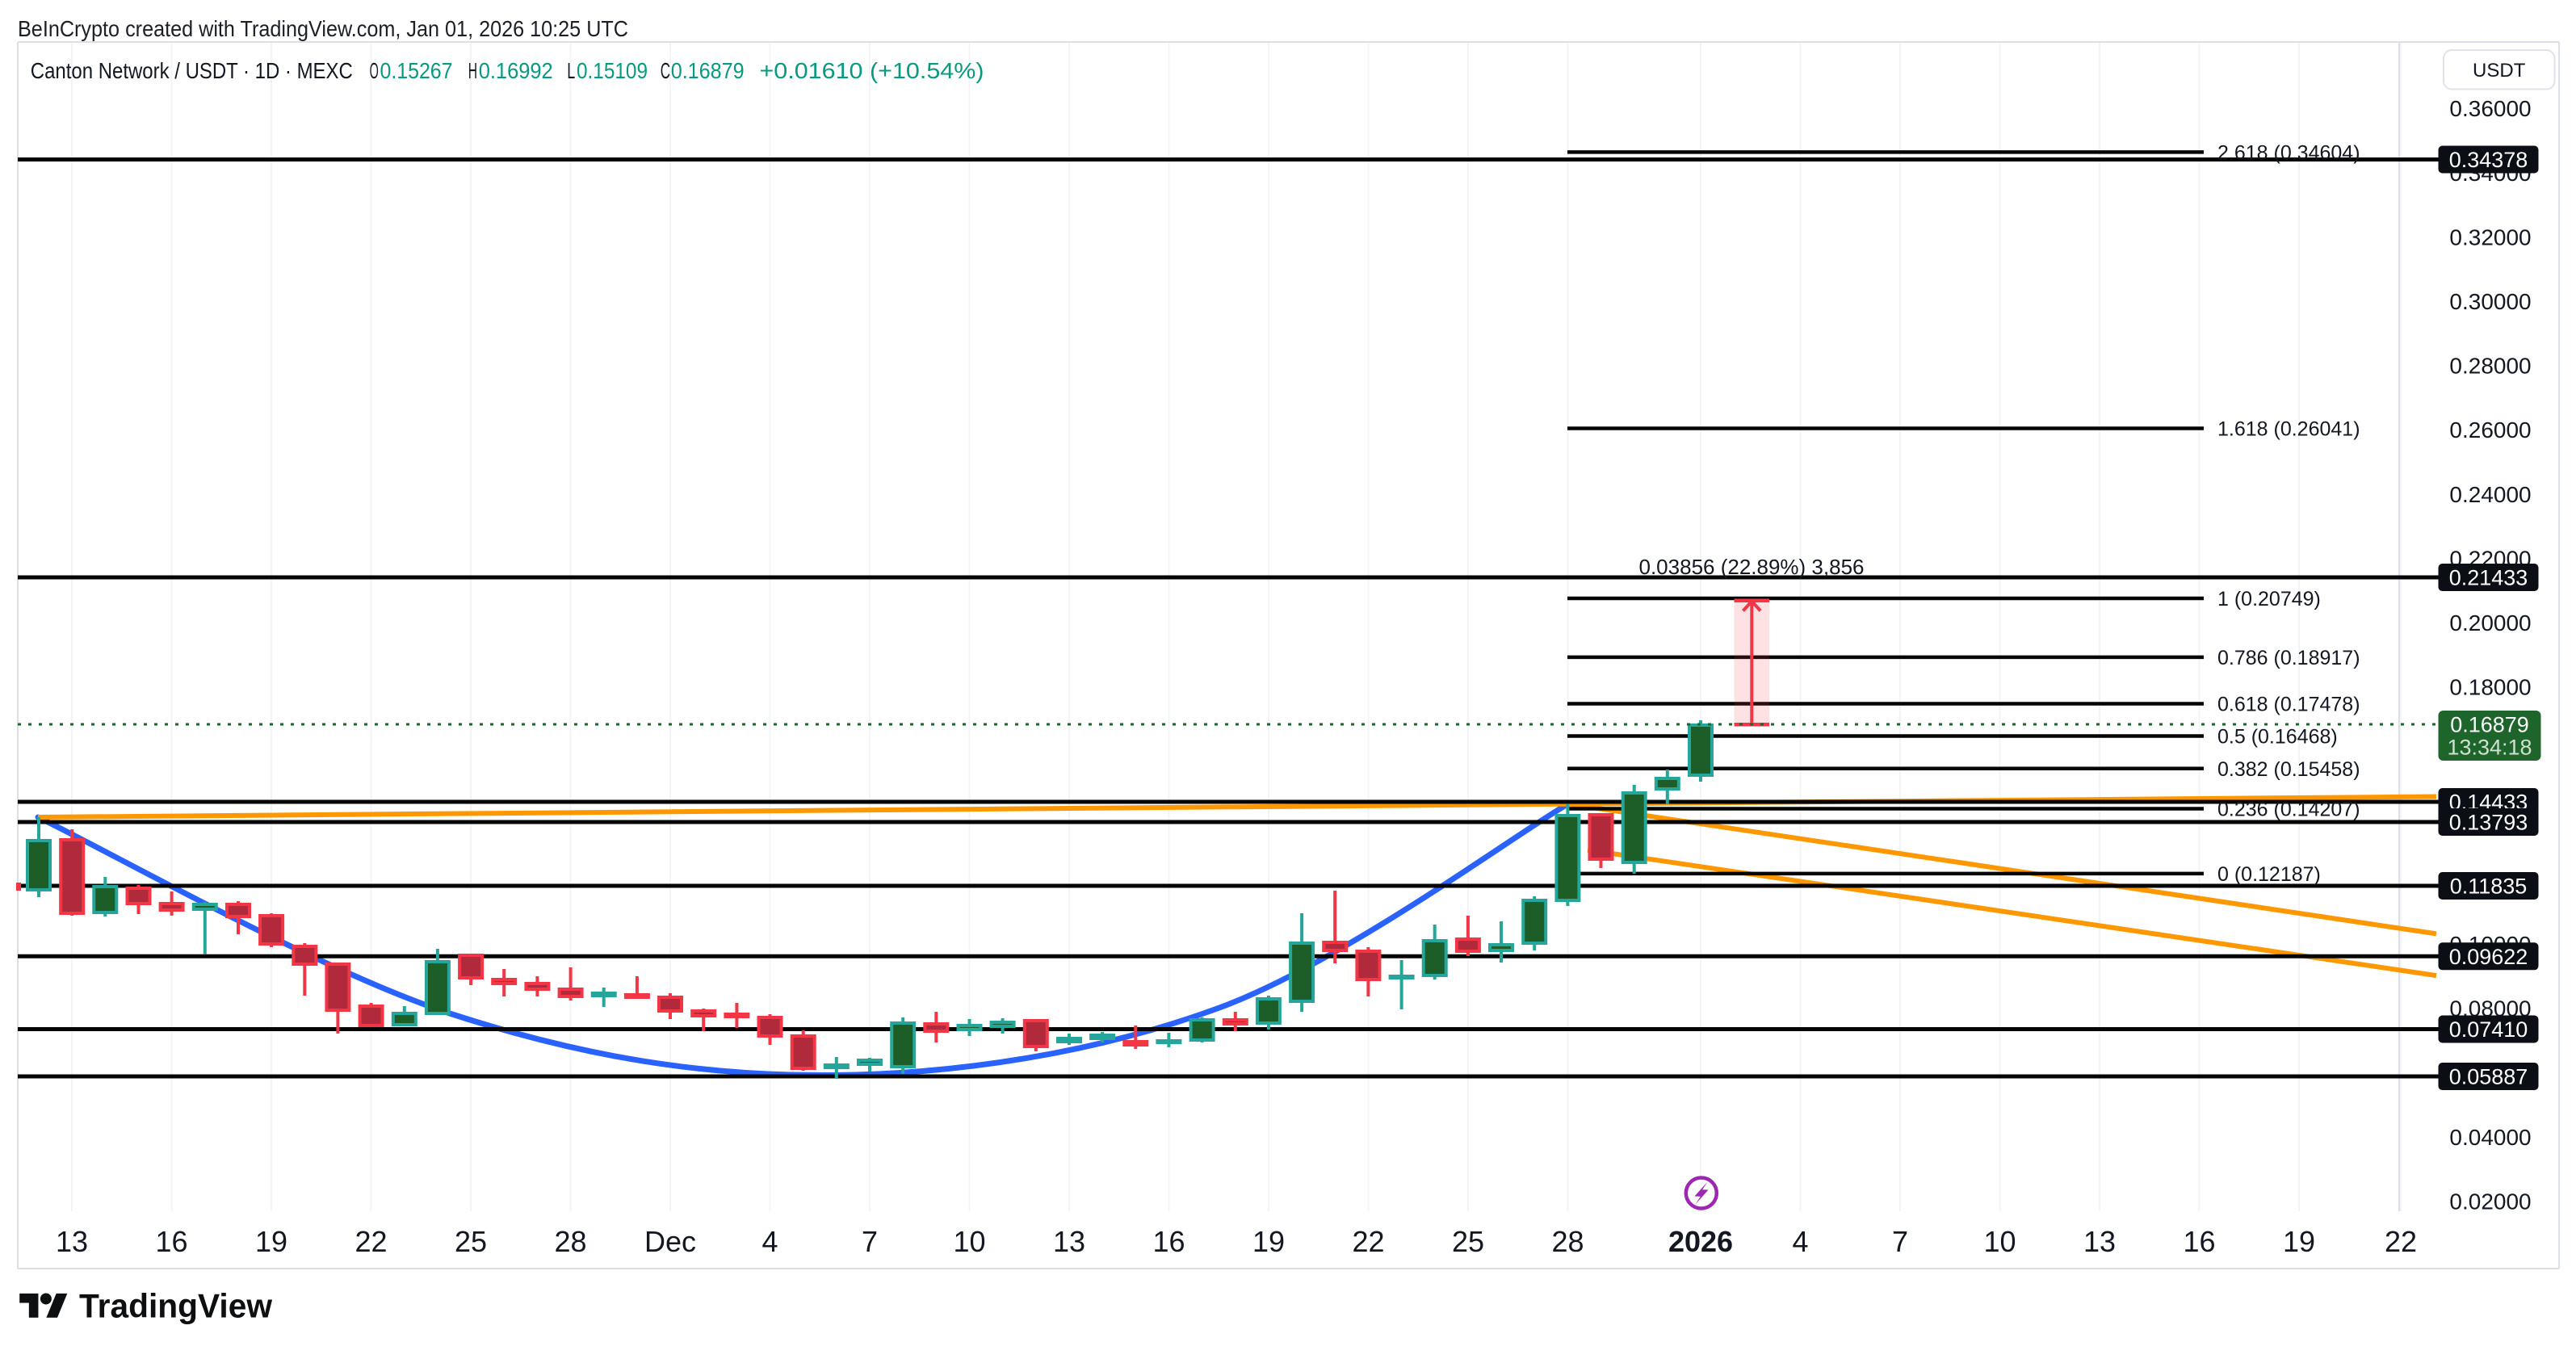 Image resolution: width=2576 pixels, height=1359 pixels. I want to click on svg-text: 0.786 (0.18917), so click(2288, 658).